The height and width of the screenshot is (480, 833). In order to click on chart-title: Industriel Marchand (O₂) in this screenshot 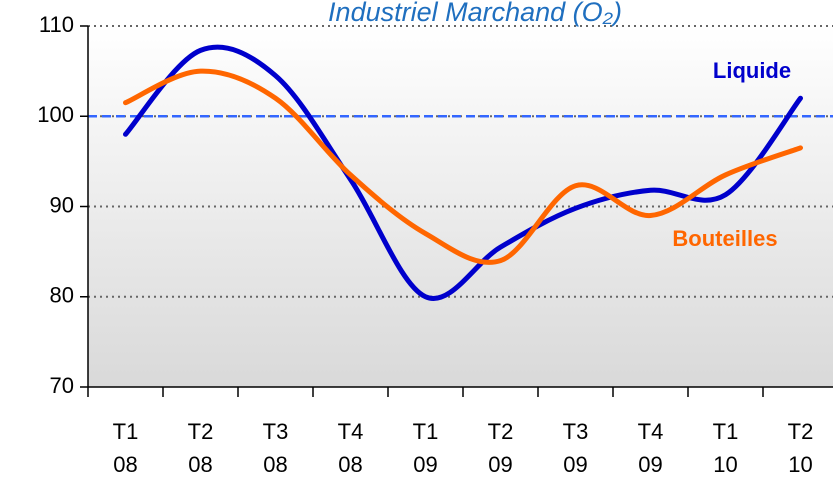, I will do `click(475, 13)`.